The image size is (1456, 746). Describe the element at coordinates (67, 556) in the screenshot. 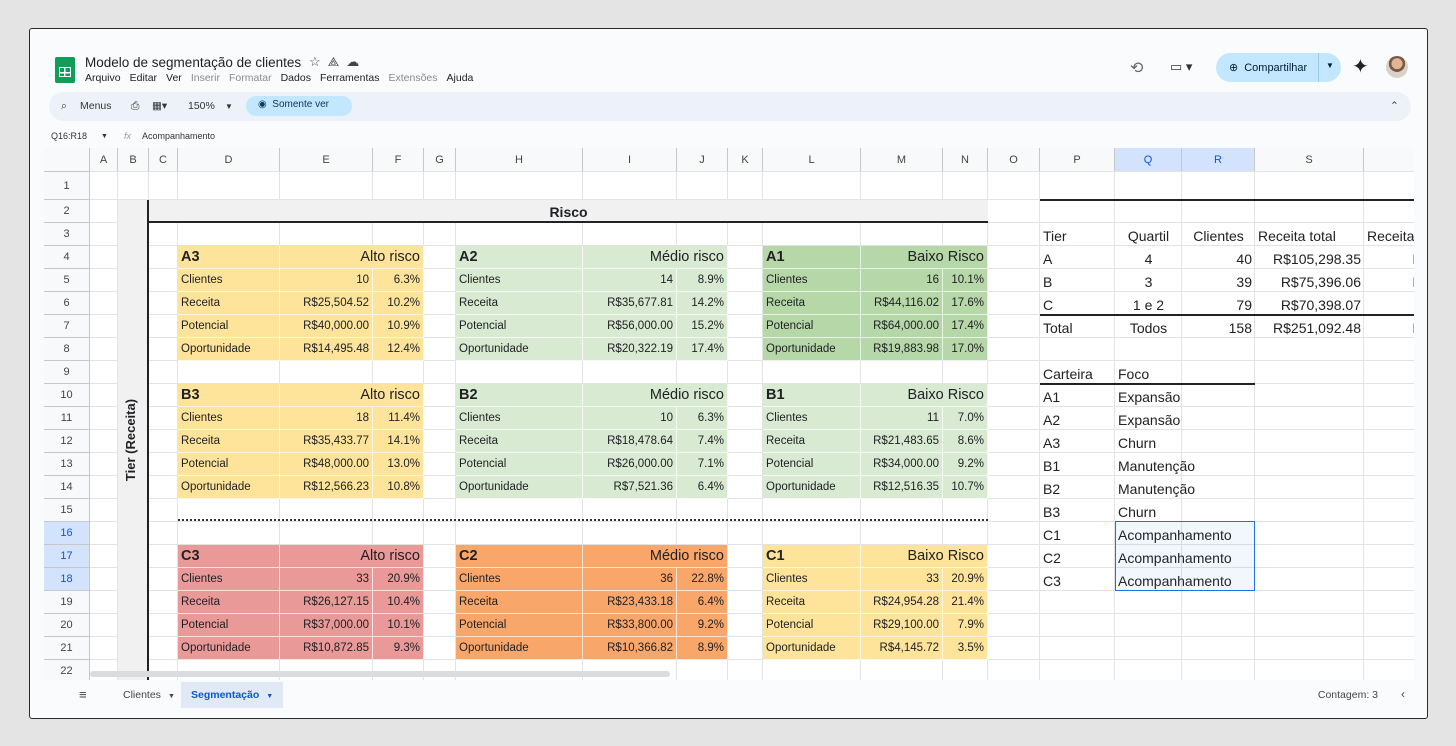

I see `row-header-17: 17` at that location.